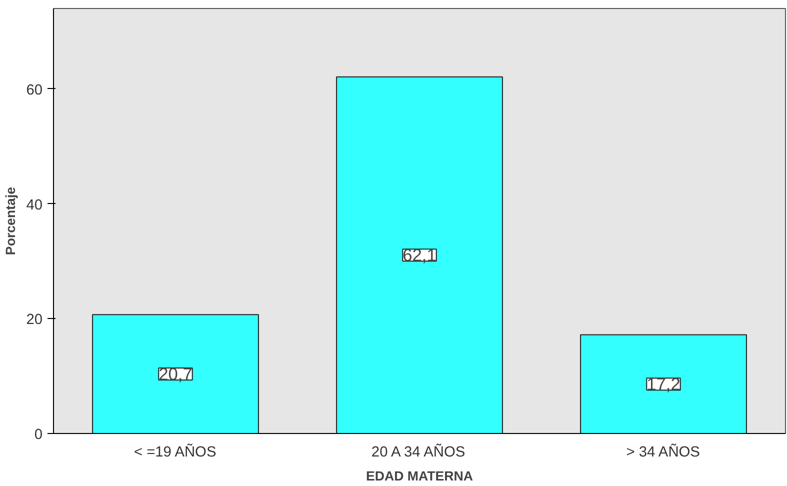 The width and height of the screenshot is (787, 486). What do you see at coordinates (663, 452) in the screenshot?
I see `x-tick-label: > 34 AÑOS` at bounding box center [663, 452].